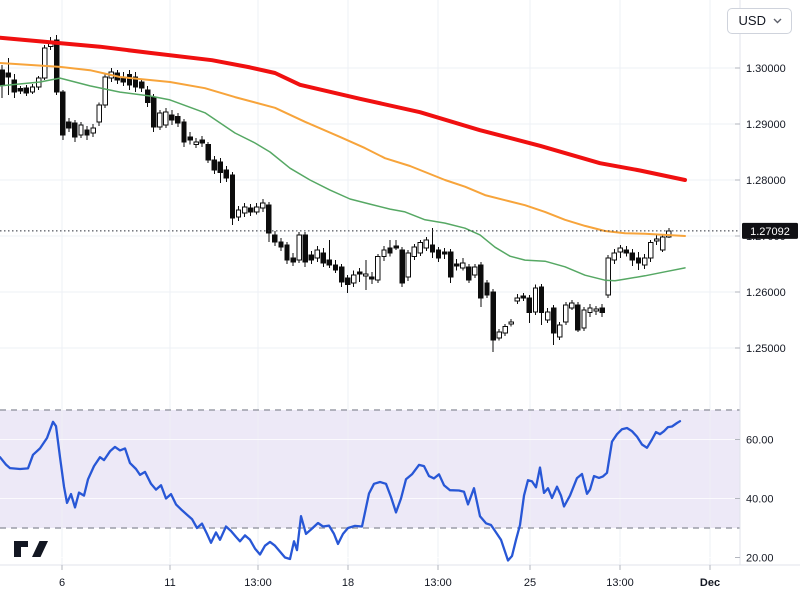  I want to click on rsi-axis-label: 60.00, so click(760, 441).